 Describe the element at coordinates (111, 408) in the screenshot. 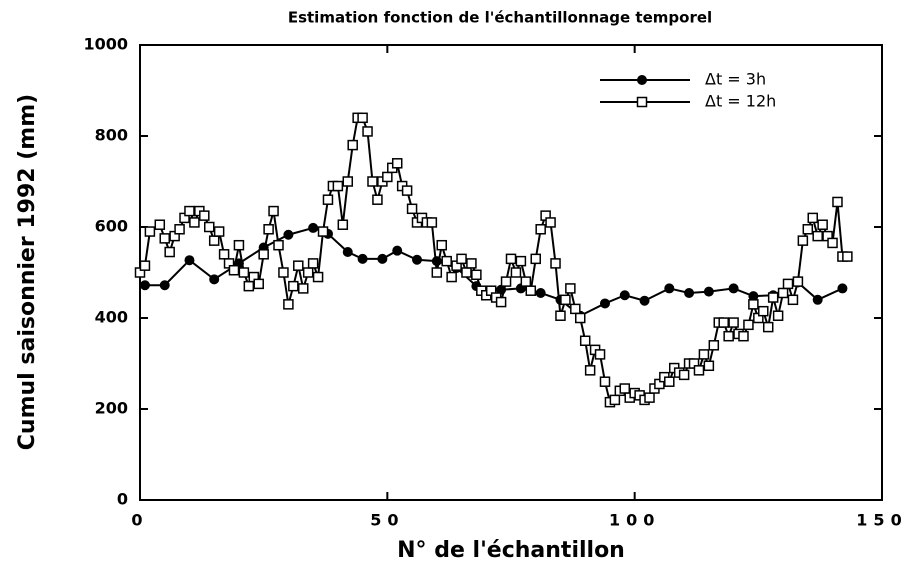

I see `y-tick-label: 200` at that location.